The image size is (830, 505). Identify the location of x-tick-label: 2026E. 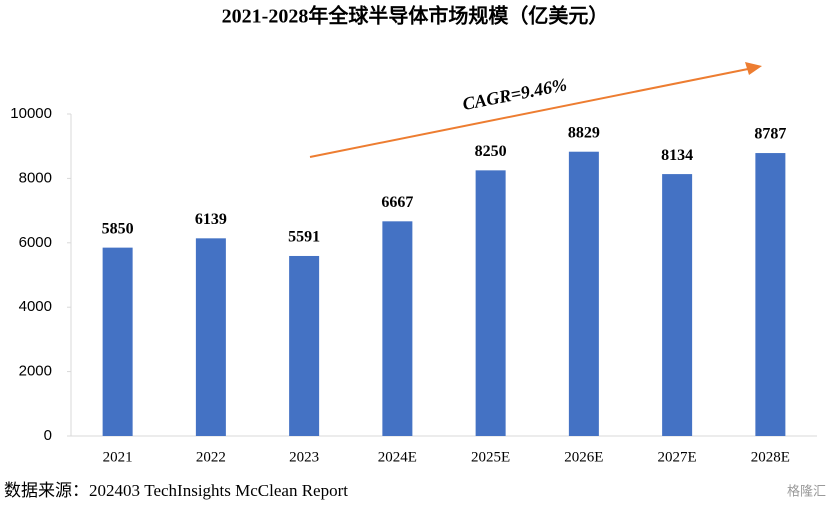
(583, 457).